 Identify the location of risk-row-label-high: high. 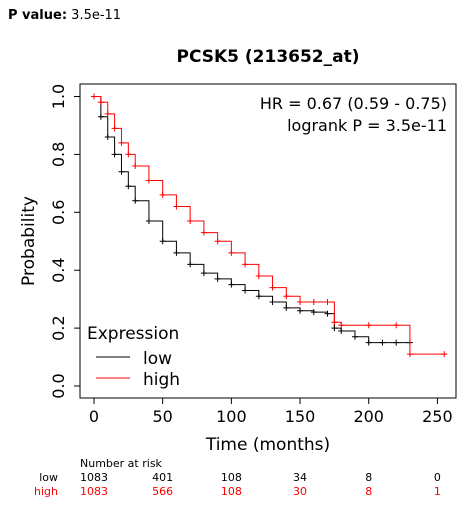
(46, 491).